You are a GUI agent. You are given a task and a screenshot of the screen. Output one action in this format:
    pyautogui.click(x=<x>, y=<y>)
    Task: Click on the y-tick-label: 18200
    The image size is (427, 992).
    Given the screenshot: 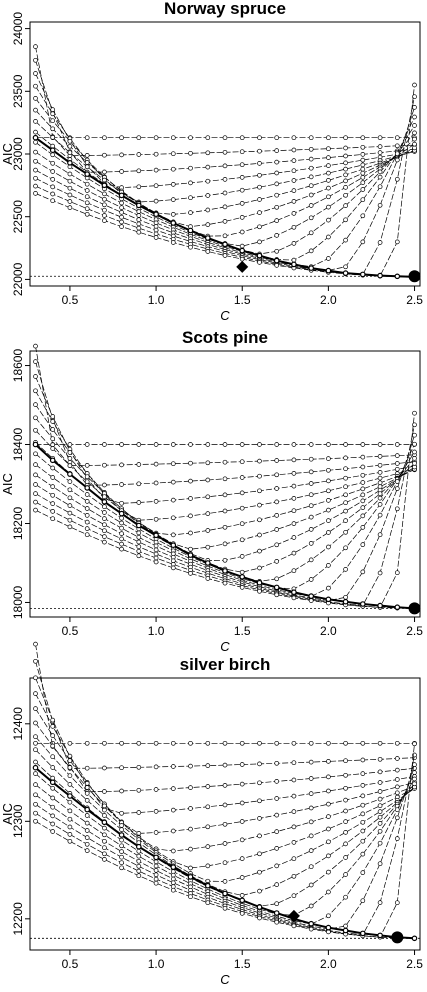 What is the action you would take?
    pyautogui.click(x=18, y=523)
    